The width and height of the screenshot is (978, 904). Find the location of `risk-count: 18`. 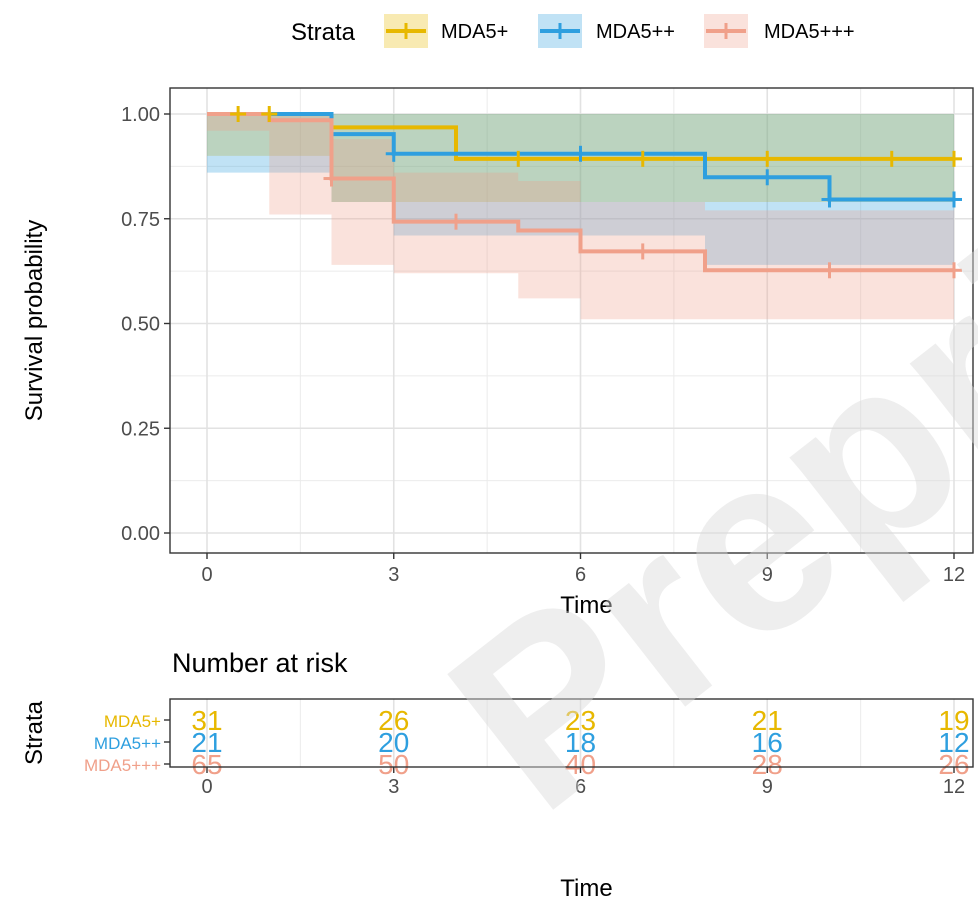

risk-count: 18 is located at coordinates (580, 742).